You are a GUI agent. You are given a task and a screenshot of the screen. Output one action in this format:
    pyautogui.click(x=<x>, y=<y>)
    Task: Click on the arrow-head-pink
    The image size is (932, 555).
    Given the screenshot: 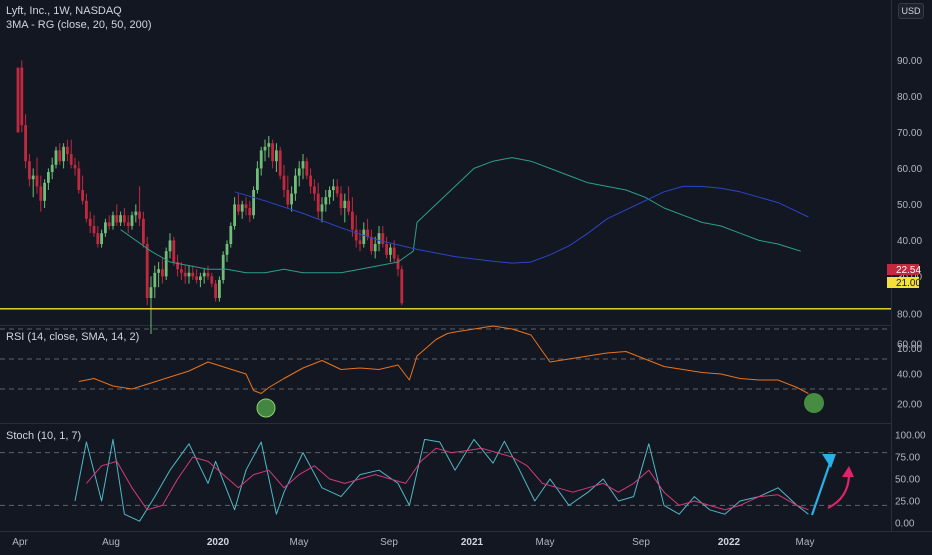 What is the action you would take?
    pyautogui.click(x=848, y=471)
    